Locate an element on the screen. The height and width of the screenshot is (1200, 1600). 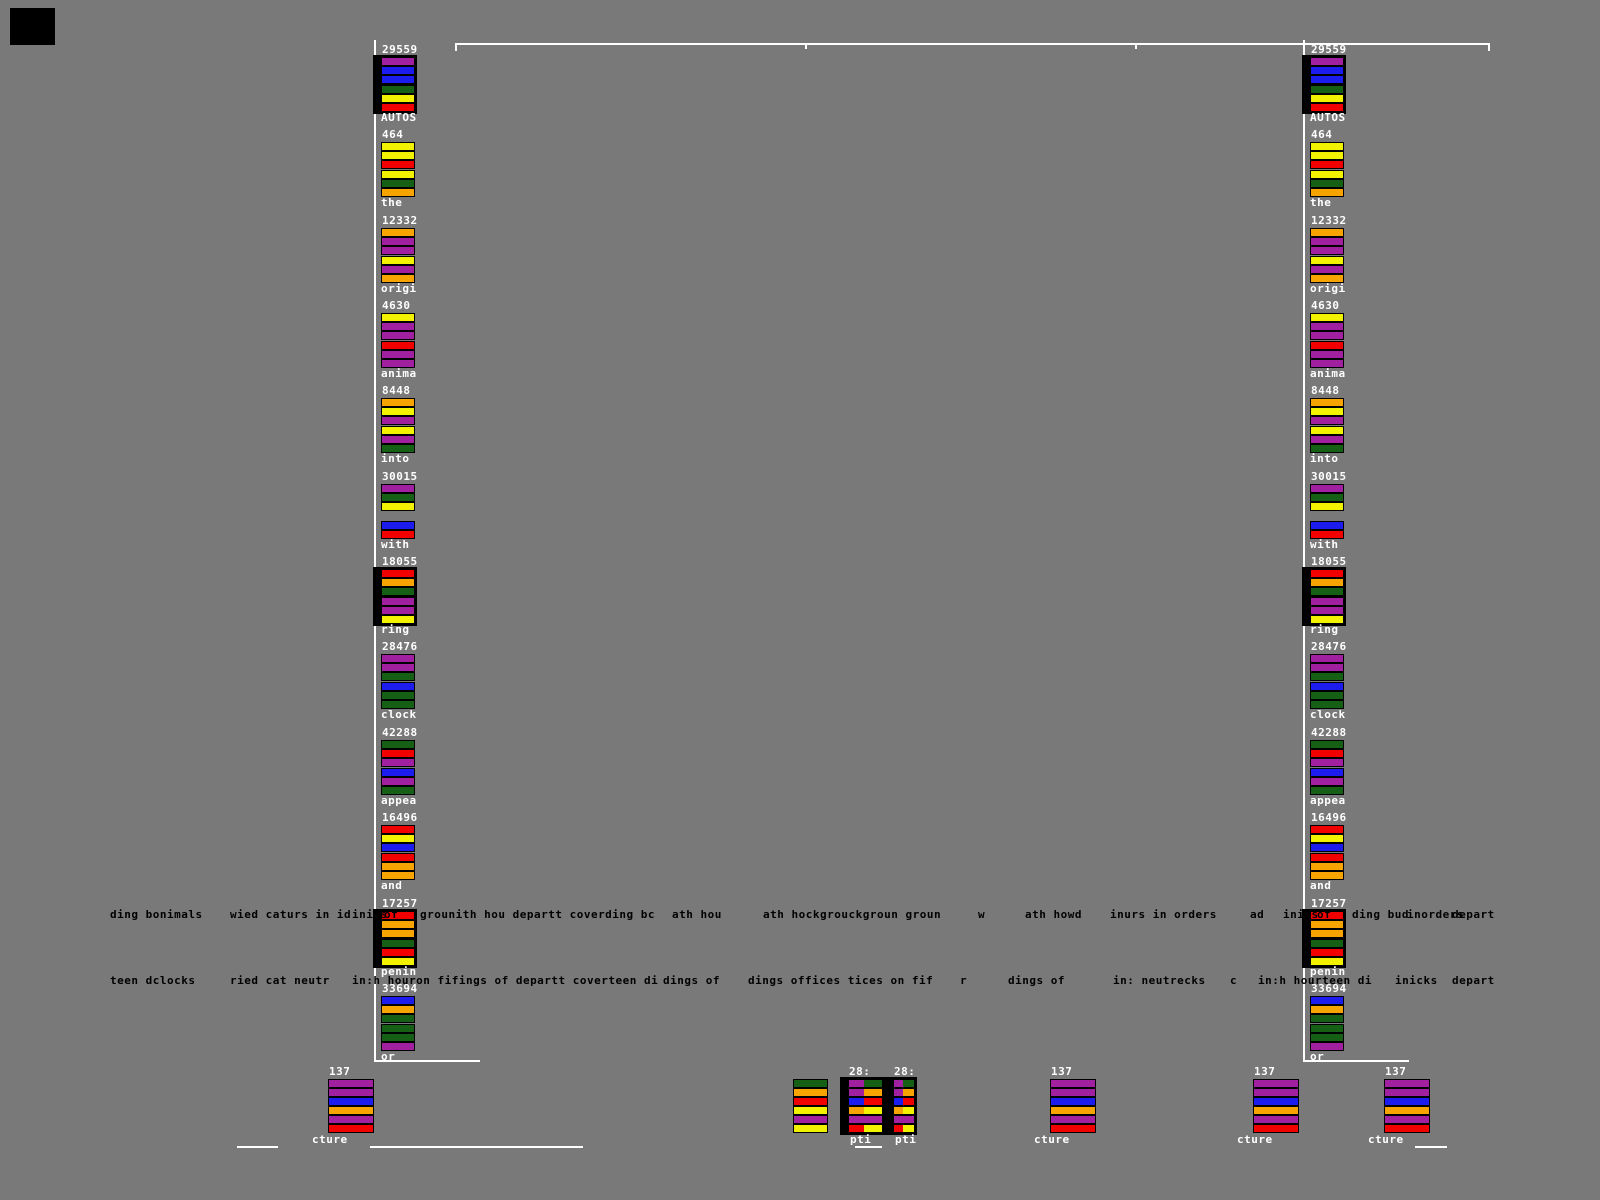
stack-label: pti is located at coordinates (906, 1139).